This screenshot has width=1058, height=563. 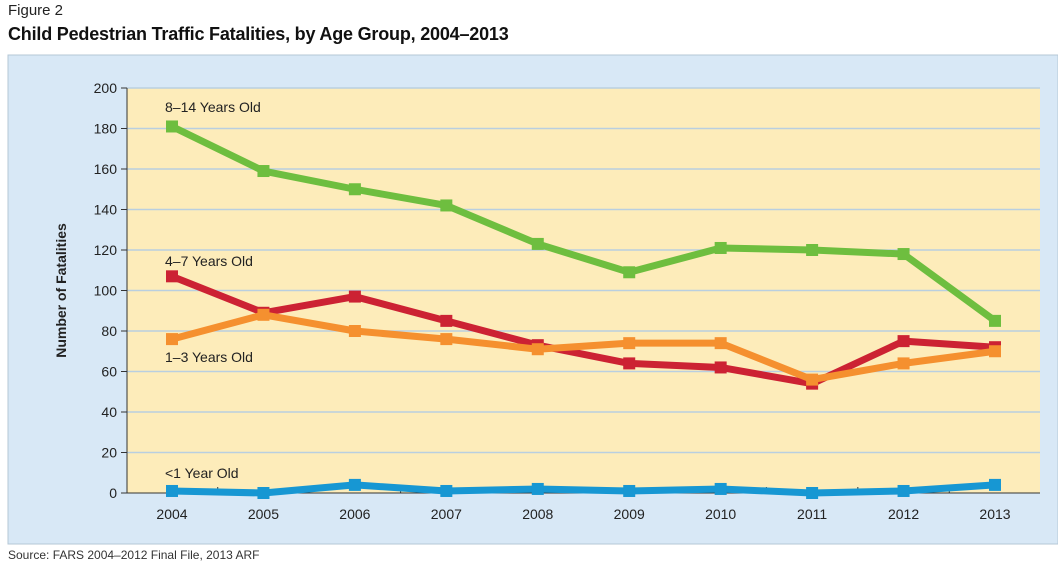 I want to click on y-tick-label: 100, so click(x=106, y=291).